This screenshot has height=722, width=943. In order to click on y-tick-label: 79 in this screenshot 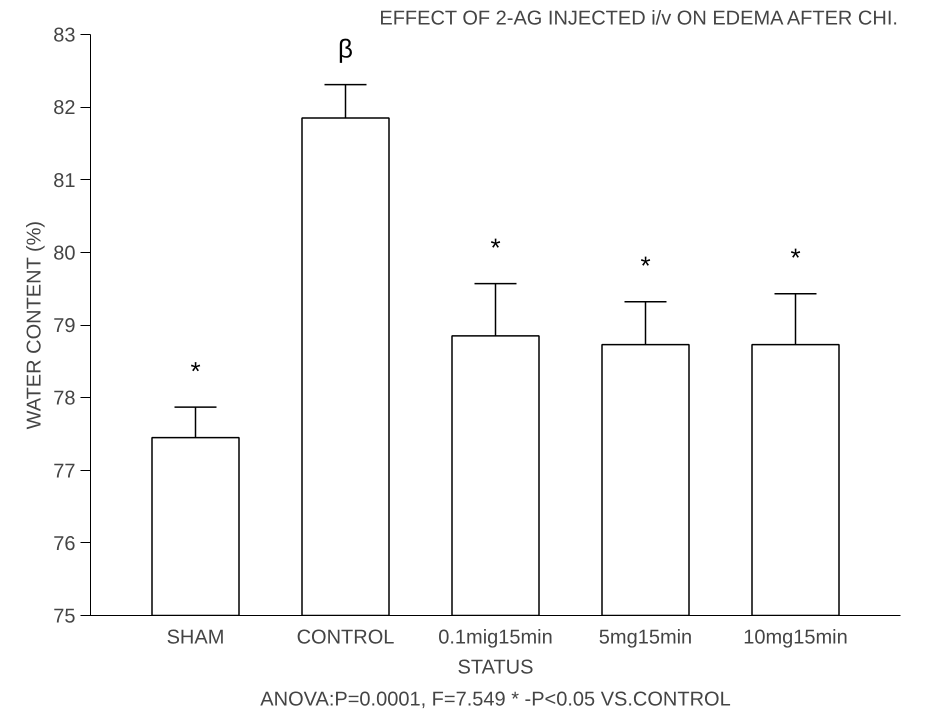, I will do `click(64, 326)`.